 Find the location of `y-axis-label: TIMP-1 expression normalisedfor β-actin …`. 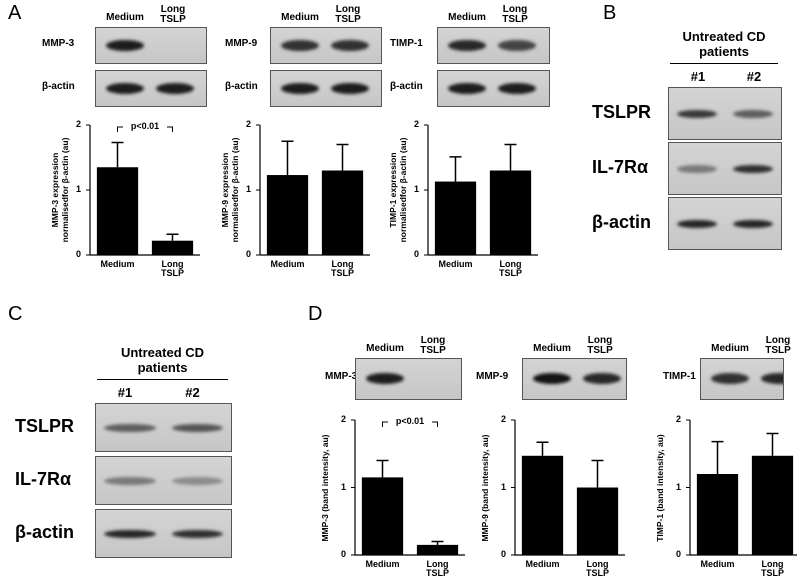

y-axis-label: TIMP-1 expression normalisedfor β-actin … is located at coordinates (398, 190).